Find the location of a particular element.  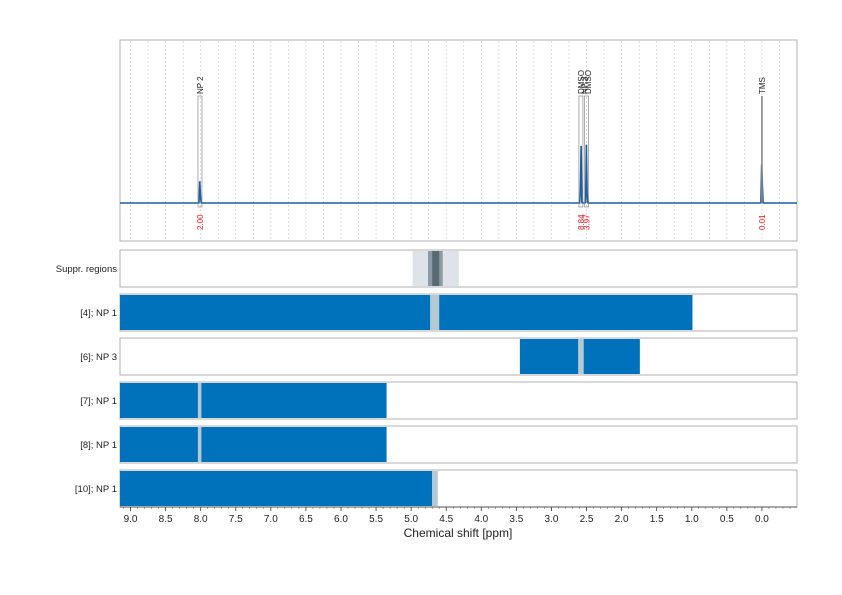

x-tick-label: 8.0 is located at coordinates (201, 519).